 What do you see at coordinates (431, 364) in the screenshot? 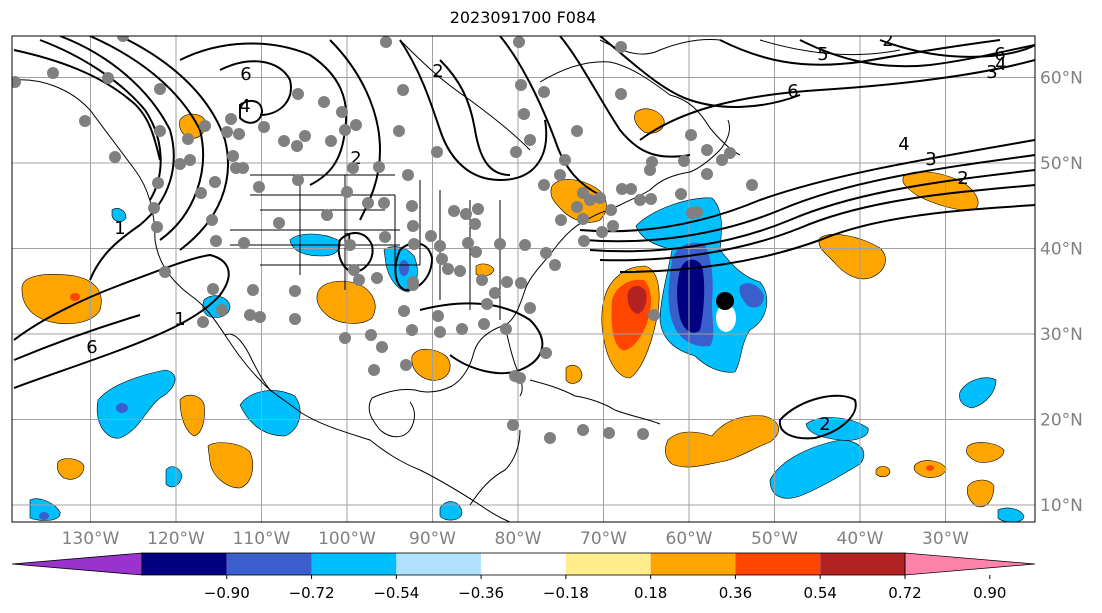
I see `positive-anomaly-gulf` at bounding box center [431, 364].